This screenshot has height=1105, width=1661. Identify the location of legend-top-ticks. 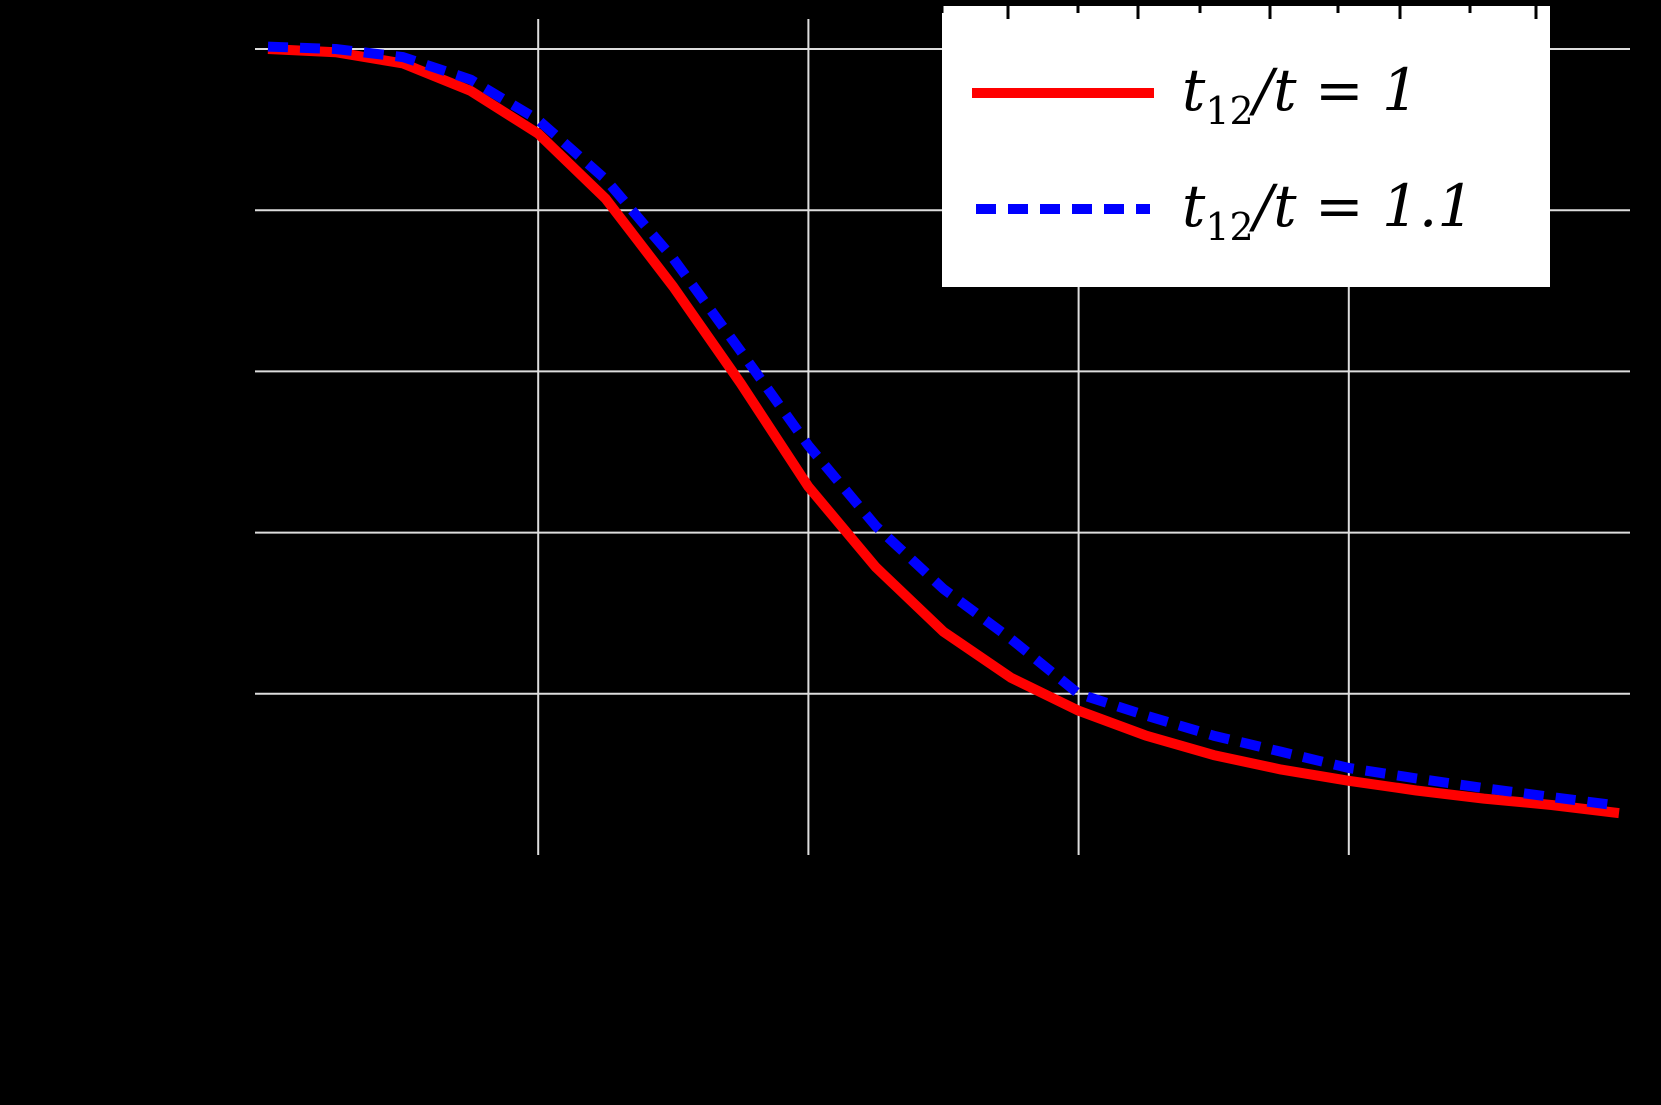
(1239, 12).